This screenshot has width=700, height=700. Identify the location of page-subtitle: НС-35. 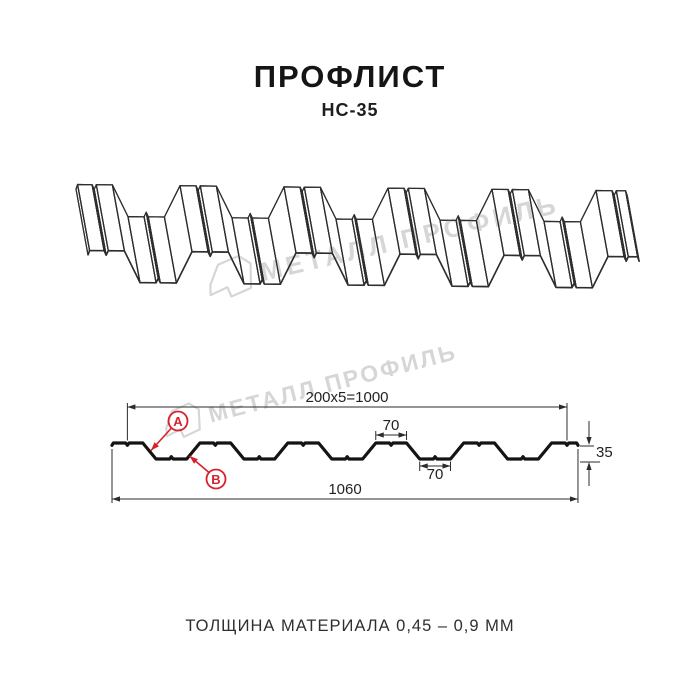
(350, 110).